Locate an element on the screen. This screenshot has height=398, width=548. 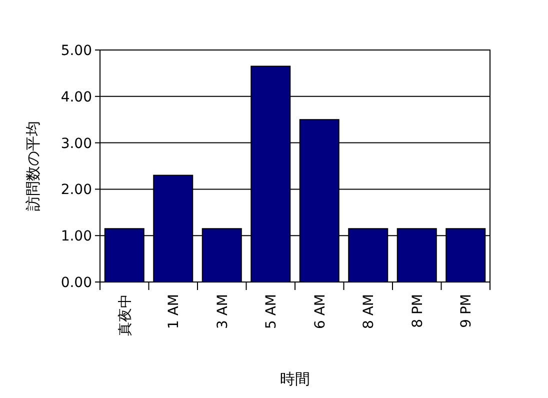
x-tick-label: 3 AM is located at coordinates (222, 312).